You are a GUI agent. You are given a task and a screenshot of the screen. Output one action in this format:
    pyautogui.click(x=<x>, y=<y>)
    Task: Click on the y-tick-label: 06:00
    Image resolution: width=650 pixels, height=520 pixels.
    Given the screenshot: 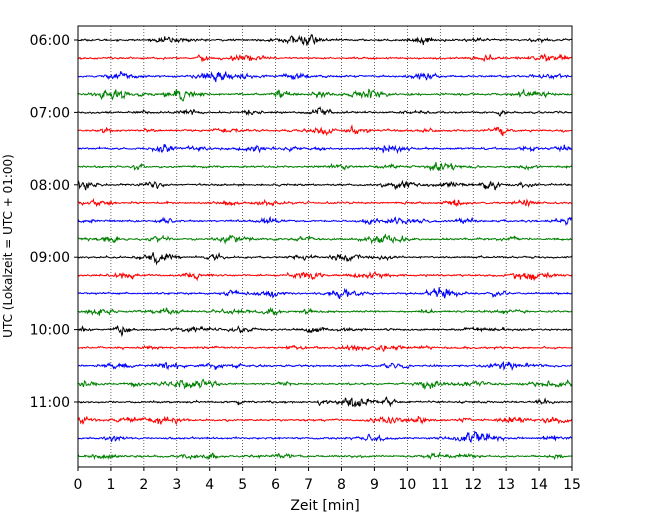 What is the action you would take?
    pyautogui.click(x=50, y=41)
    